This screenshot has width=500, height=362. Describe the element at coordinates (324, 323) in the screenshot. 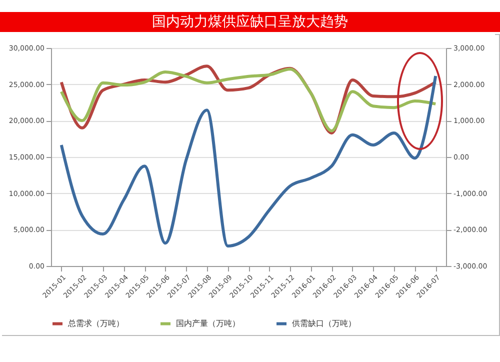

I see `legend-label: 供需缺口（万吨）` at that location.